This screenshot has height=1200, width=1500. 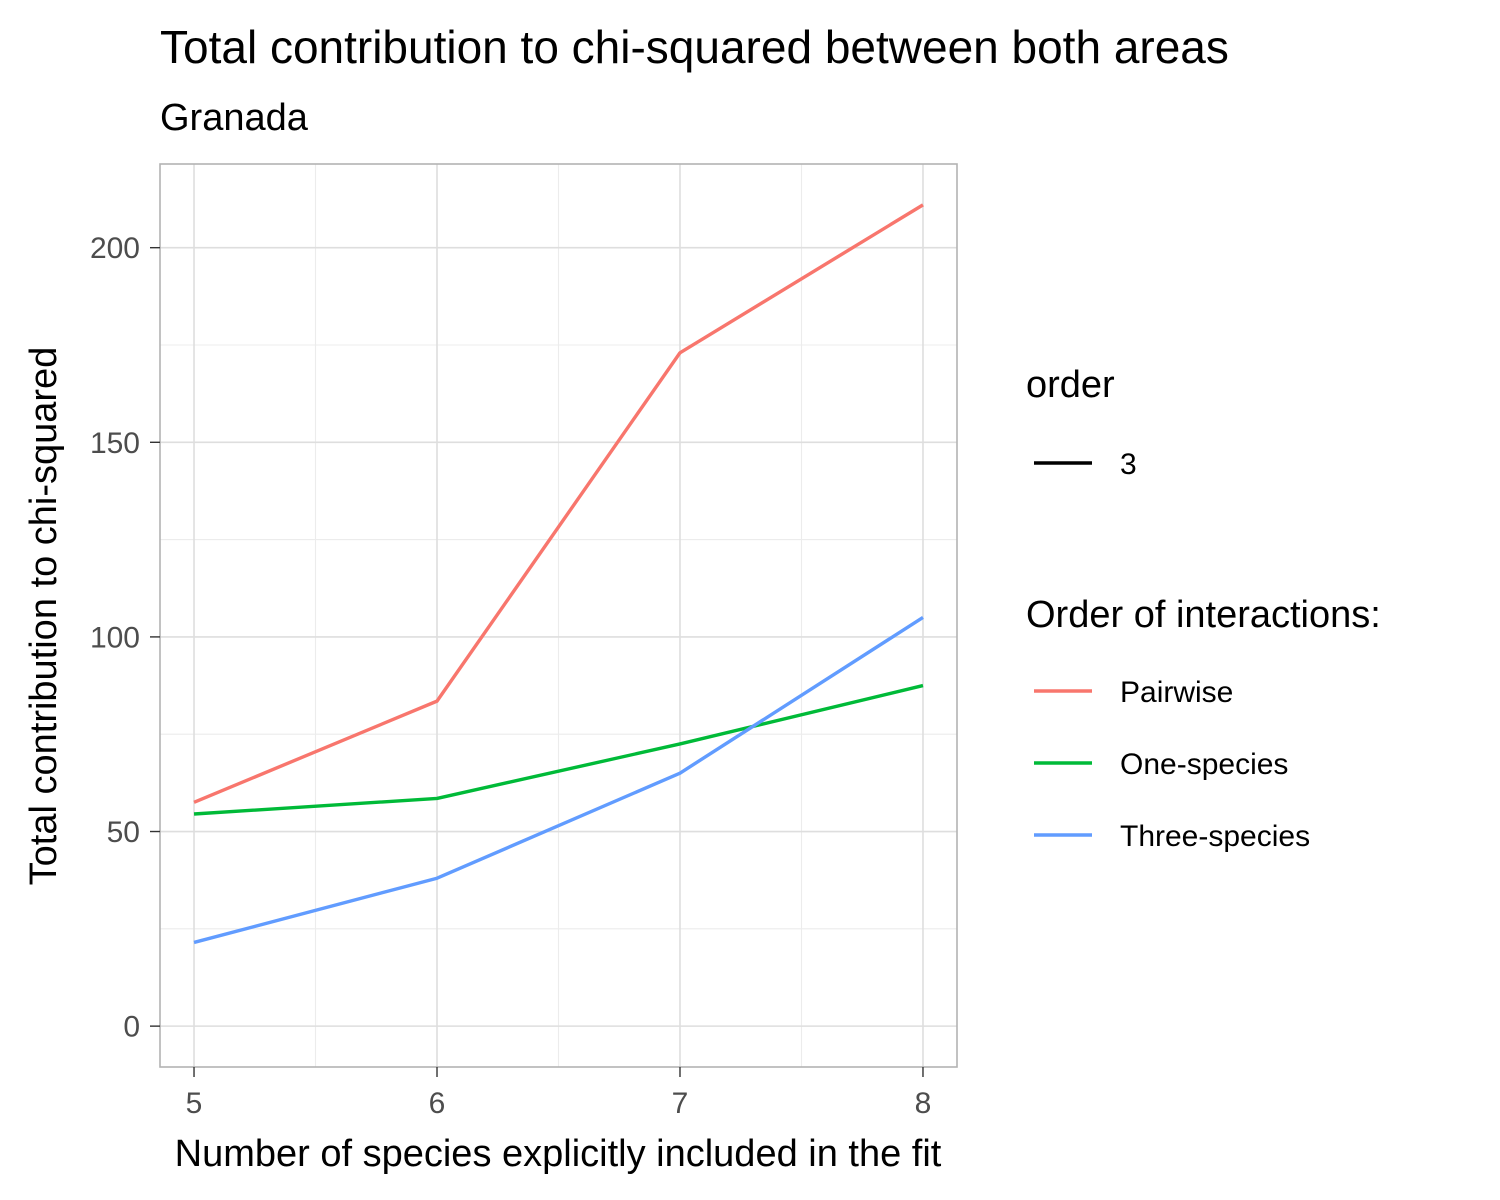 What do you see at coordinates (923, 1103) in the screenshot?
I see `x-tick-label: 8` at bounding box center [923, 1103].